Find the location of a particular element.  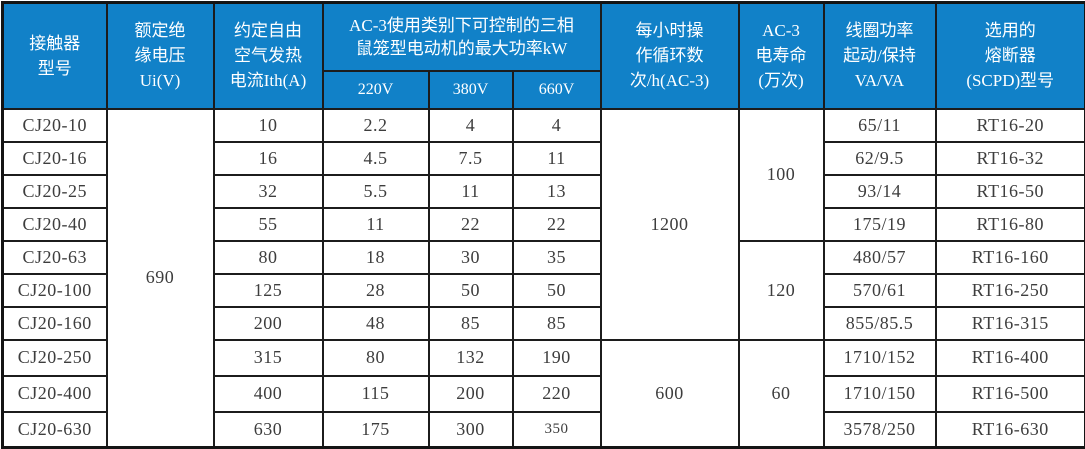

cell-coil-power: 1710/152 is located at coordinates (880, 358).